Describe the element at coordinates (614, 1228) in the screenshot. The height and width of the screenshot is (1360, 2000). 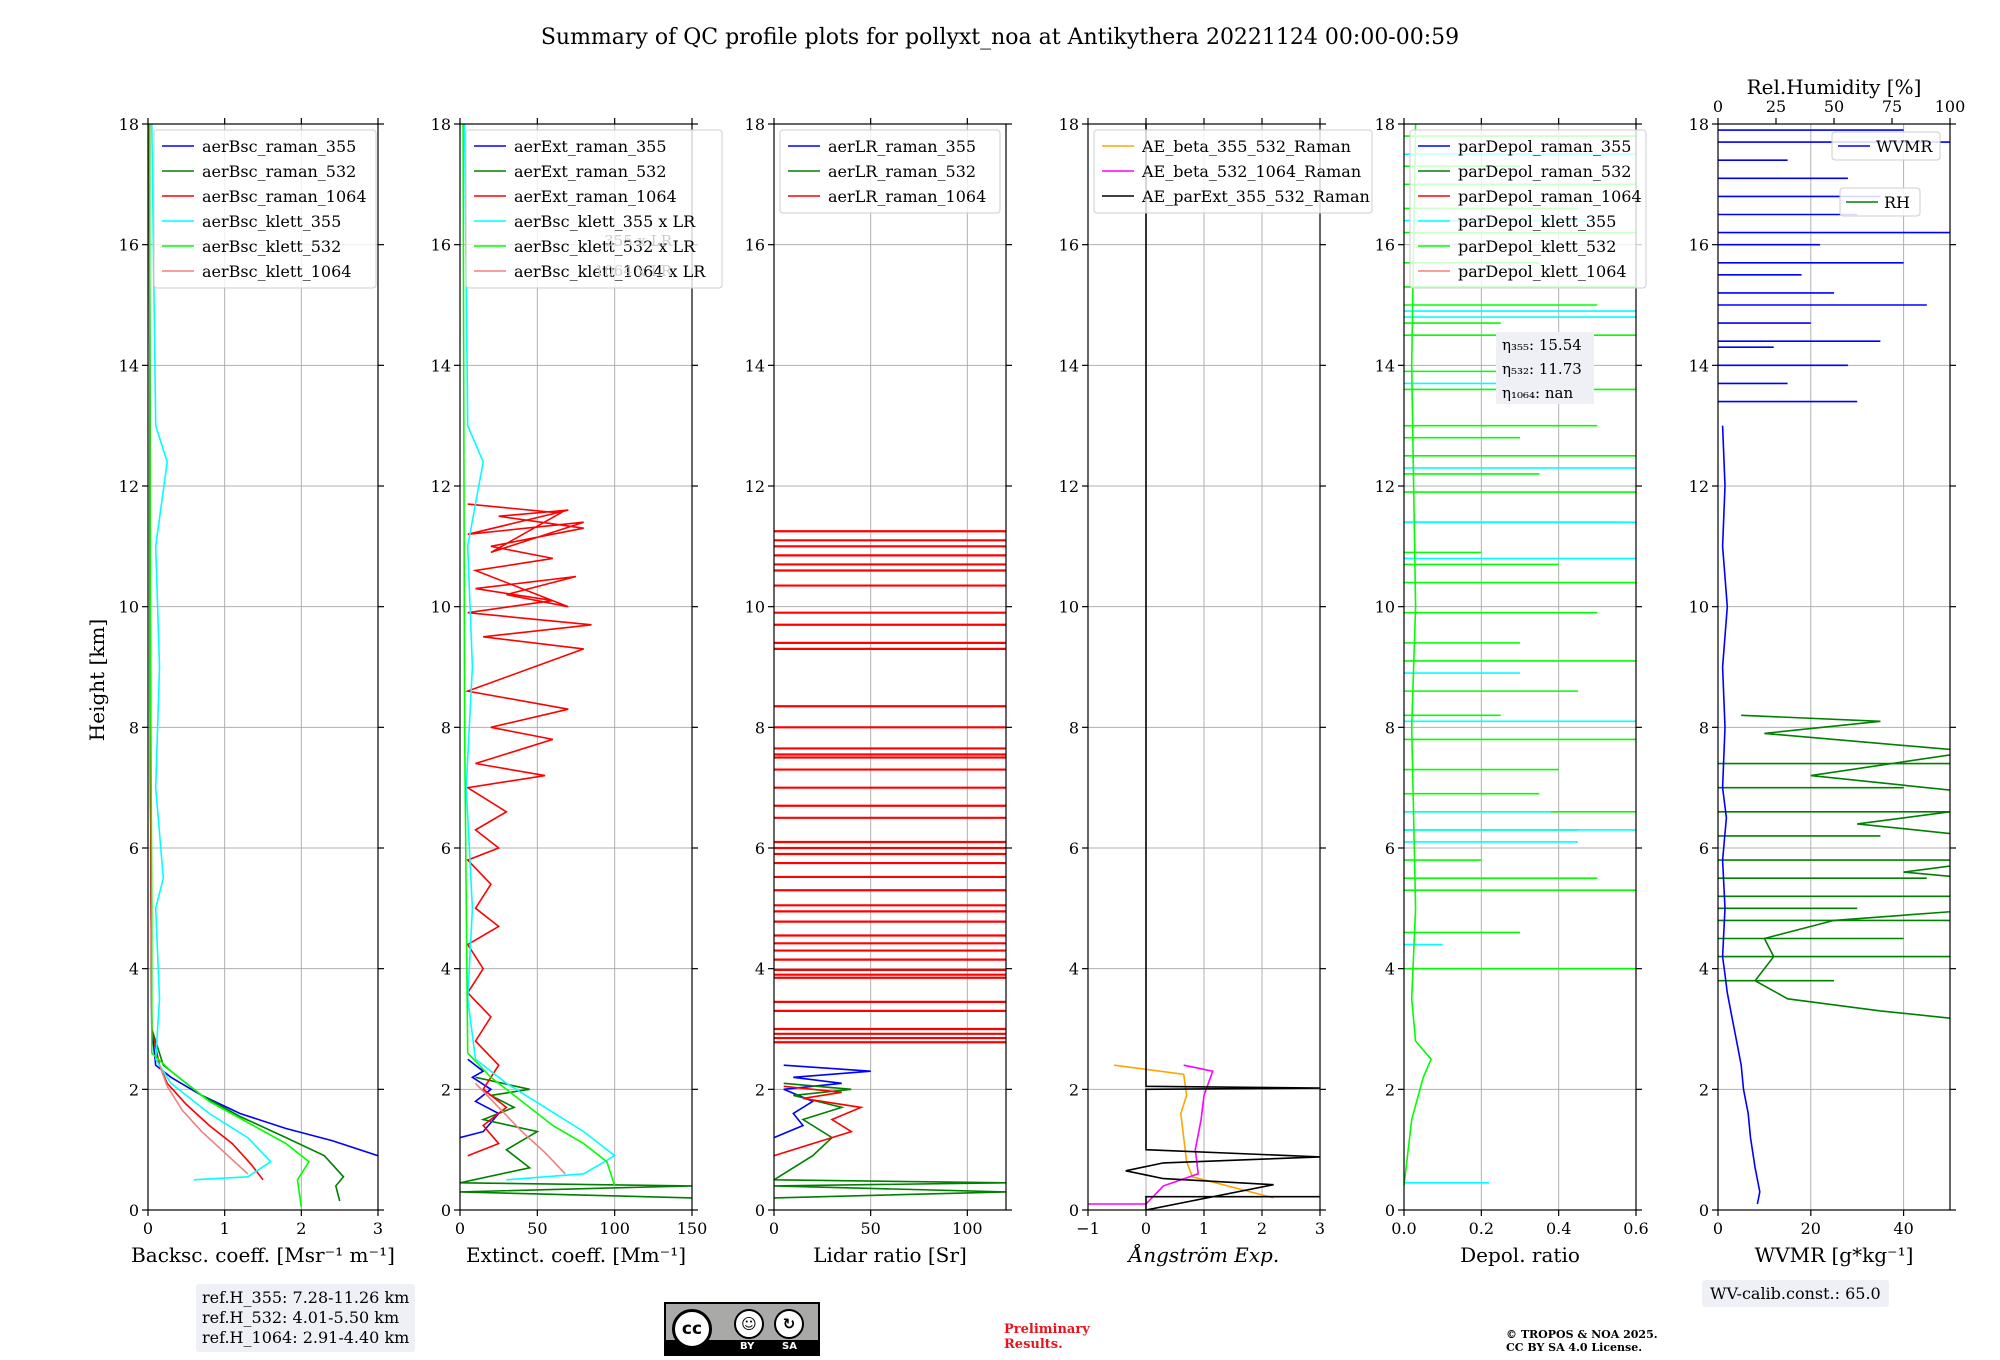
I see `x-tick-label-ext-2: 100` at that location.